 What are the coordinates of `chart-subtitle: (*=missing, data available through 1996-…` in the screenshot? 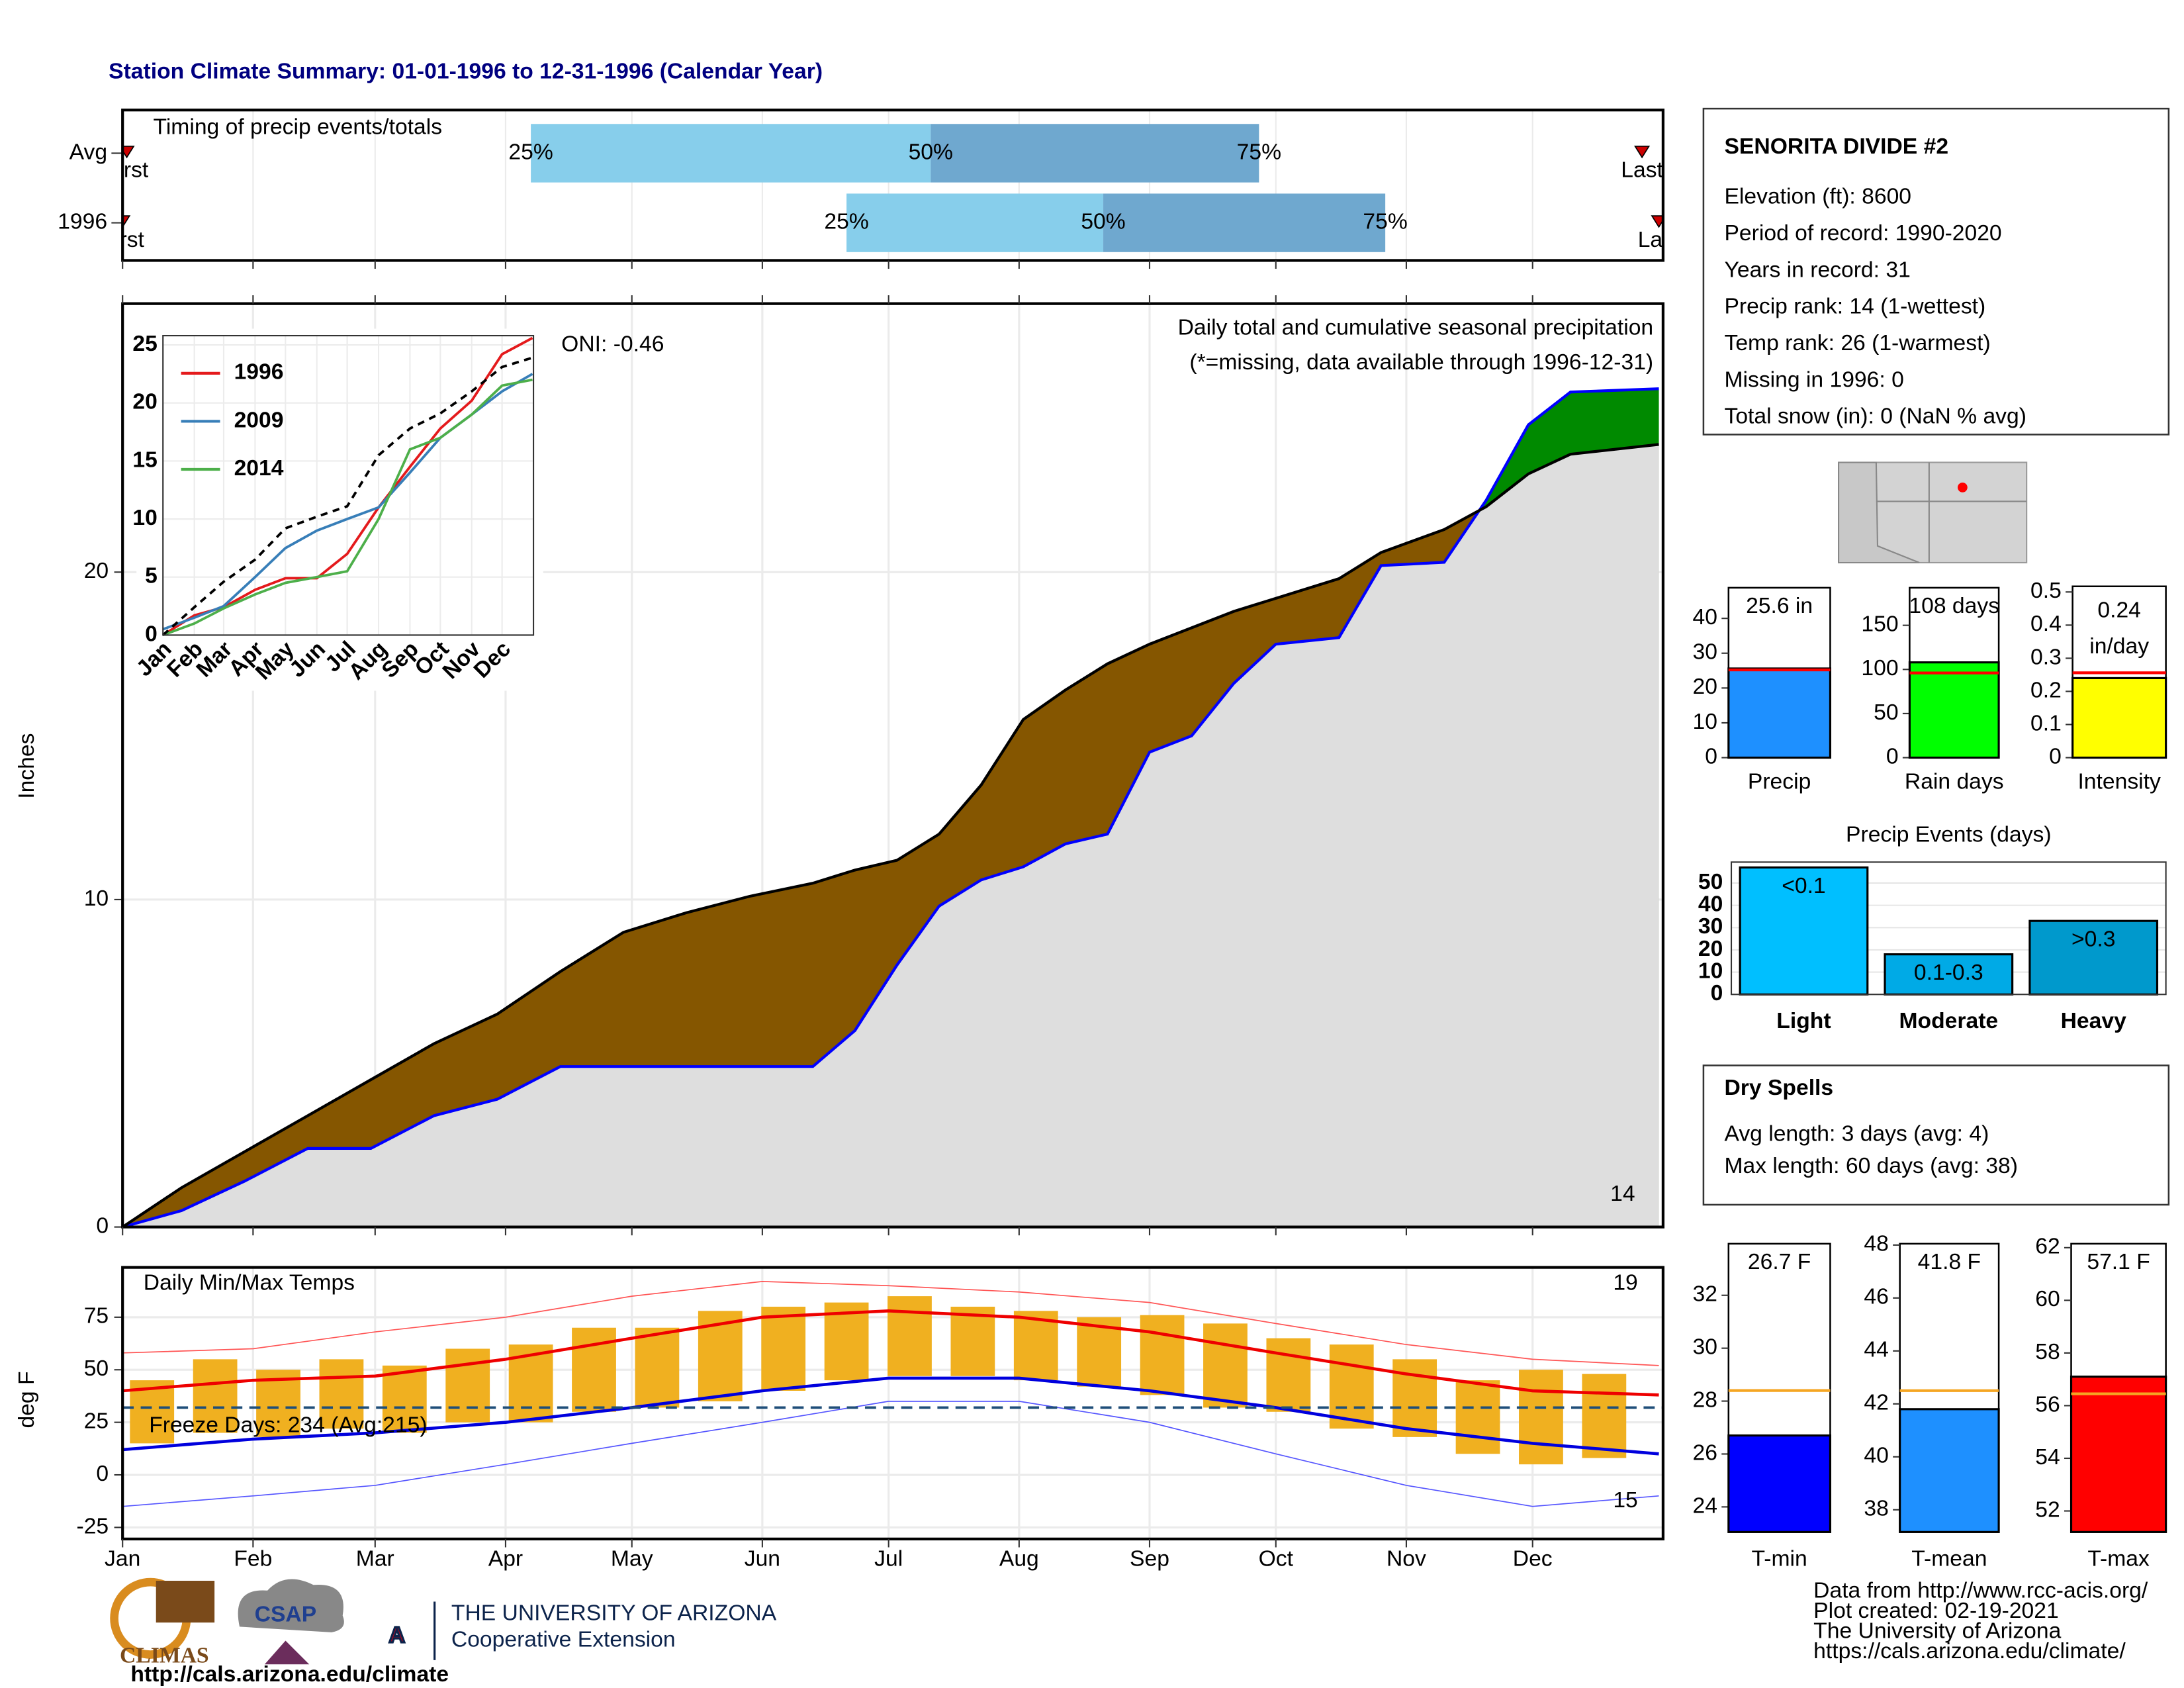 It's located at (1421, 362).